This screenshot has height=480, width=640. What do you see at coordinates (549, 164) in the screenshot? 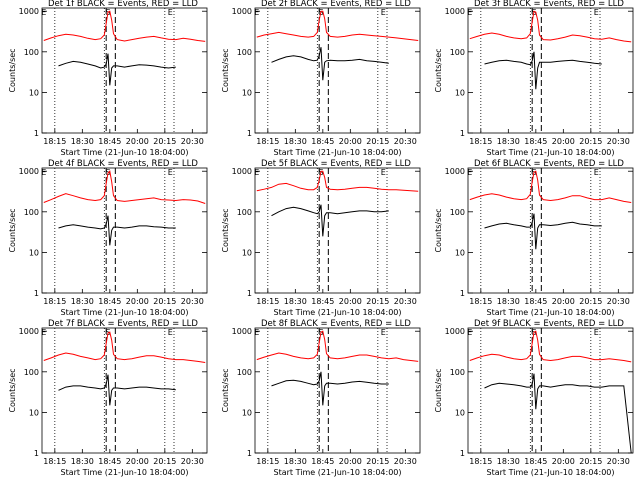
I see `chart-title: Det 6f BLACK = Events, RED = LLD` at bounding box center [549, 164].